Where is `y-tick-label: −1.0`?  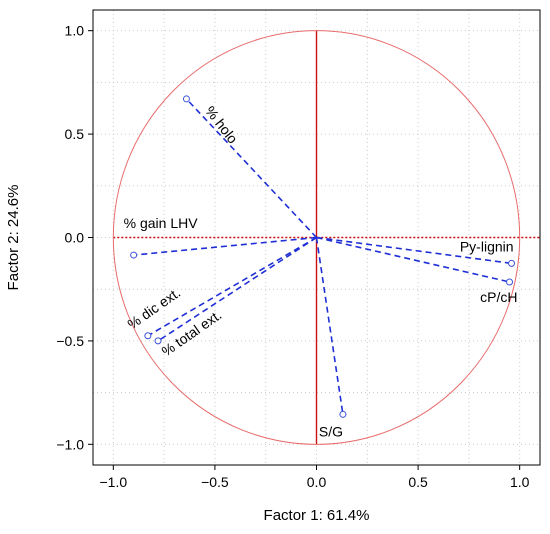
y-tick-label: −1.0 is located at coordinates (70, 444).